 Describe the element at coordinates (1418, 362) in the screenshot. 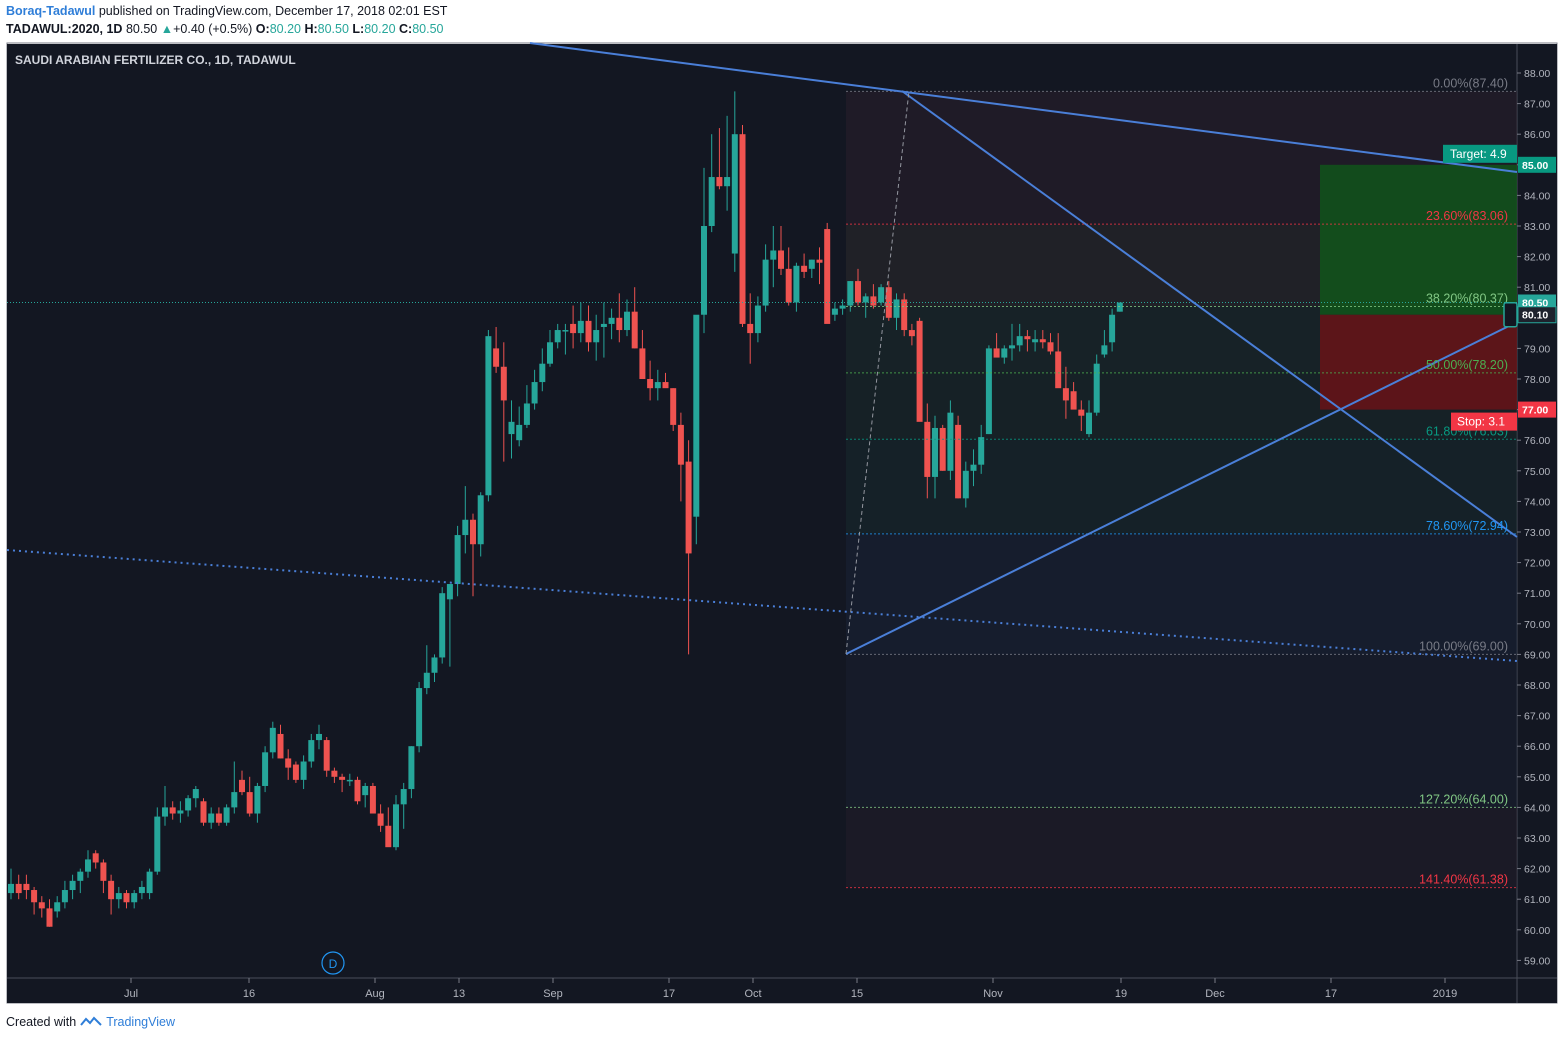

I see `stop-zone` at that location.